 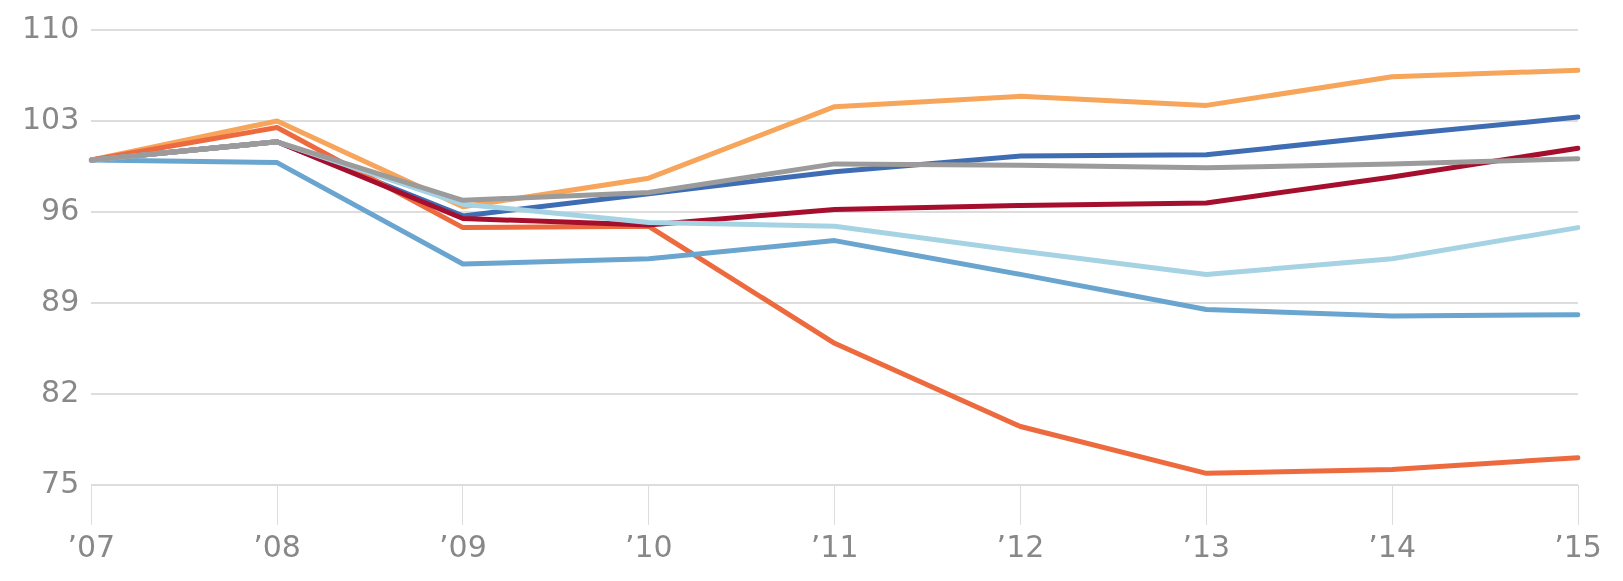 What do you see at coordinates (51, 118) in the screenshot?
I see `y-tick-label: 103` at bounding box center [51, 118].